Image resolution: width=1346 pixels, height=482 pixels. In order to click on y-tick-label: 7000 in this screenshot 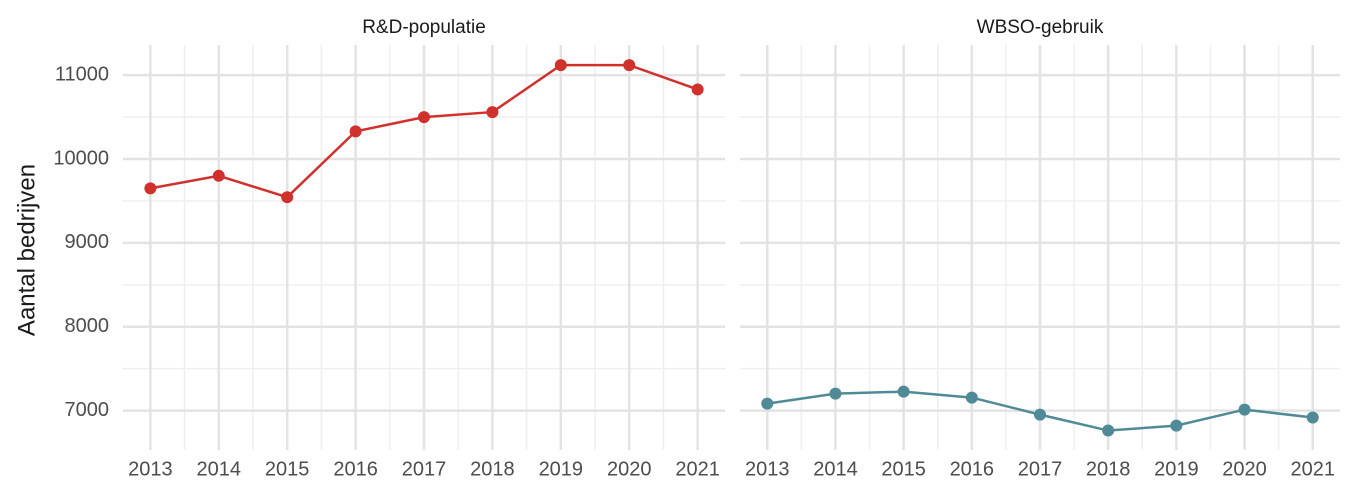, I will do `click(87, 410)`.